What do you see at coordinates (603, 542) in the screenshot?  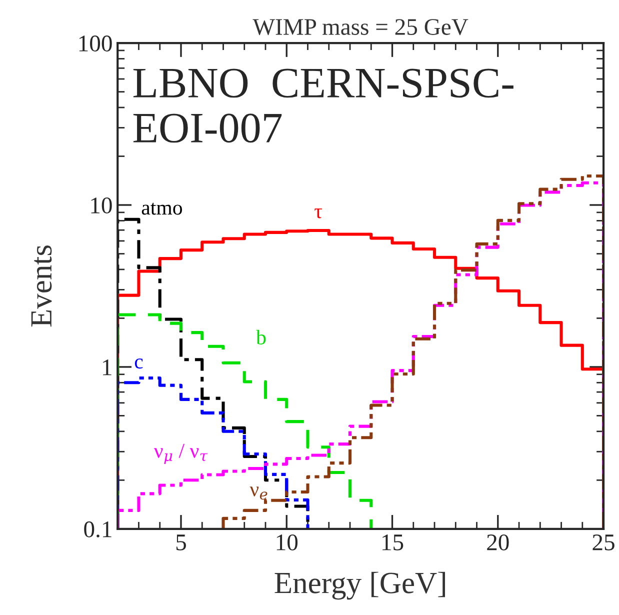 I see `x-tick-label: 25` at bounding box center [603, 542].